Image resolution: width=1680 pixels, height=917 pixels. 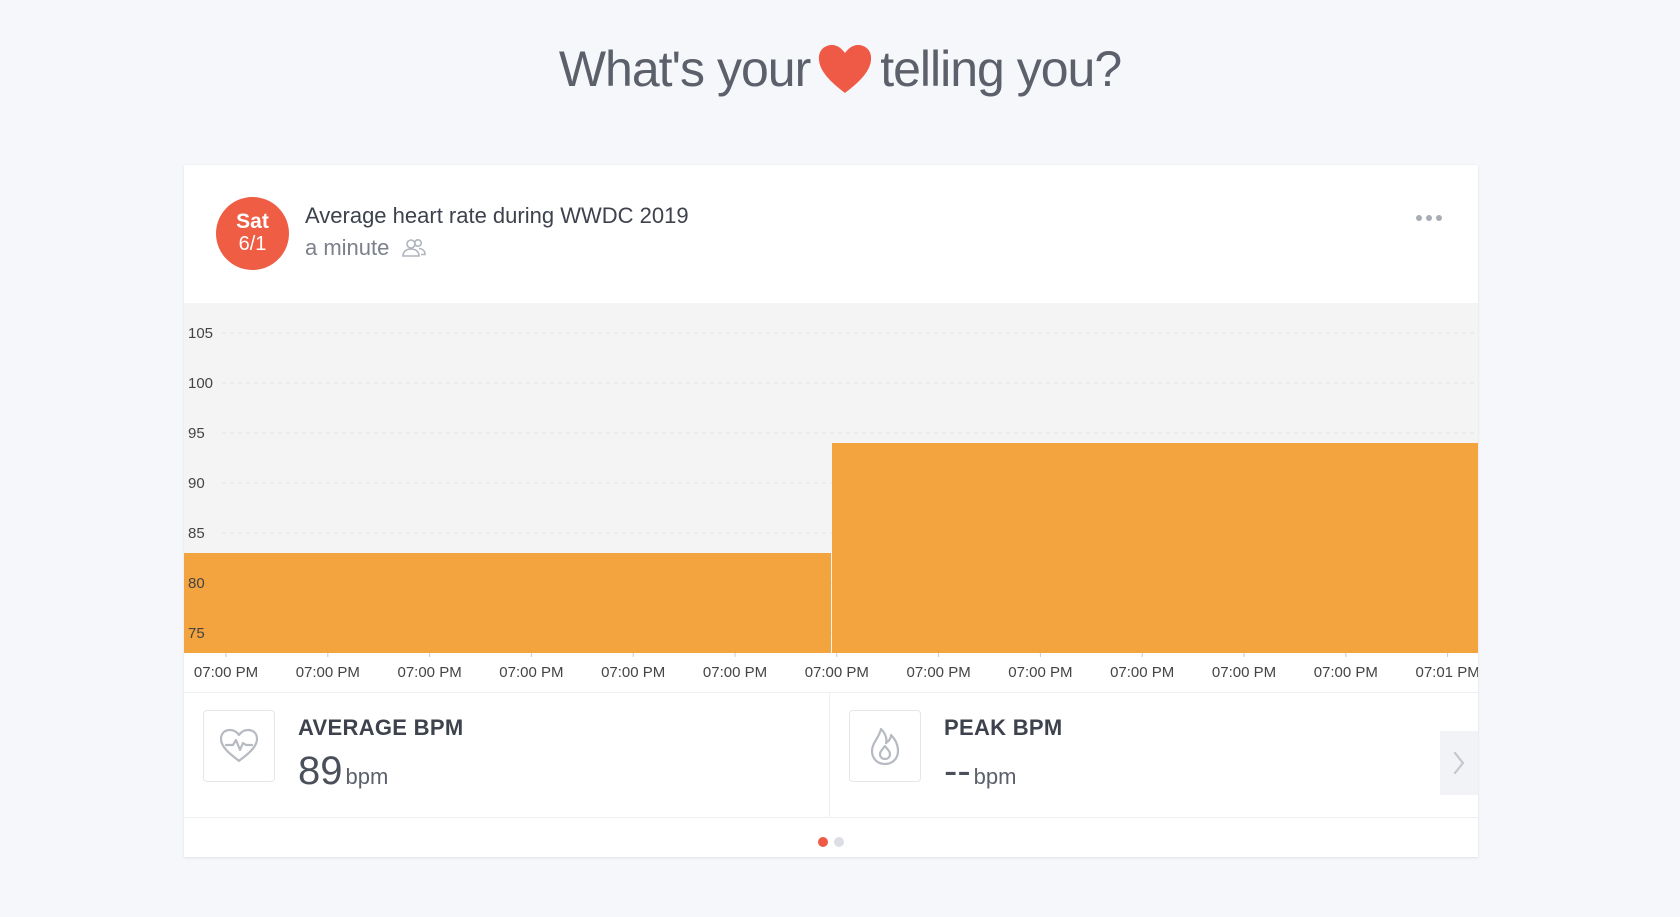 I want to click on chart-y-tick-label: 105, so click(x=200, y=333).